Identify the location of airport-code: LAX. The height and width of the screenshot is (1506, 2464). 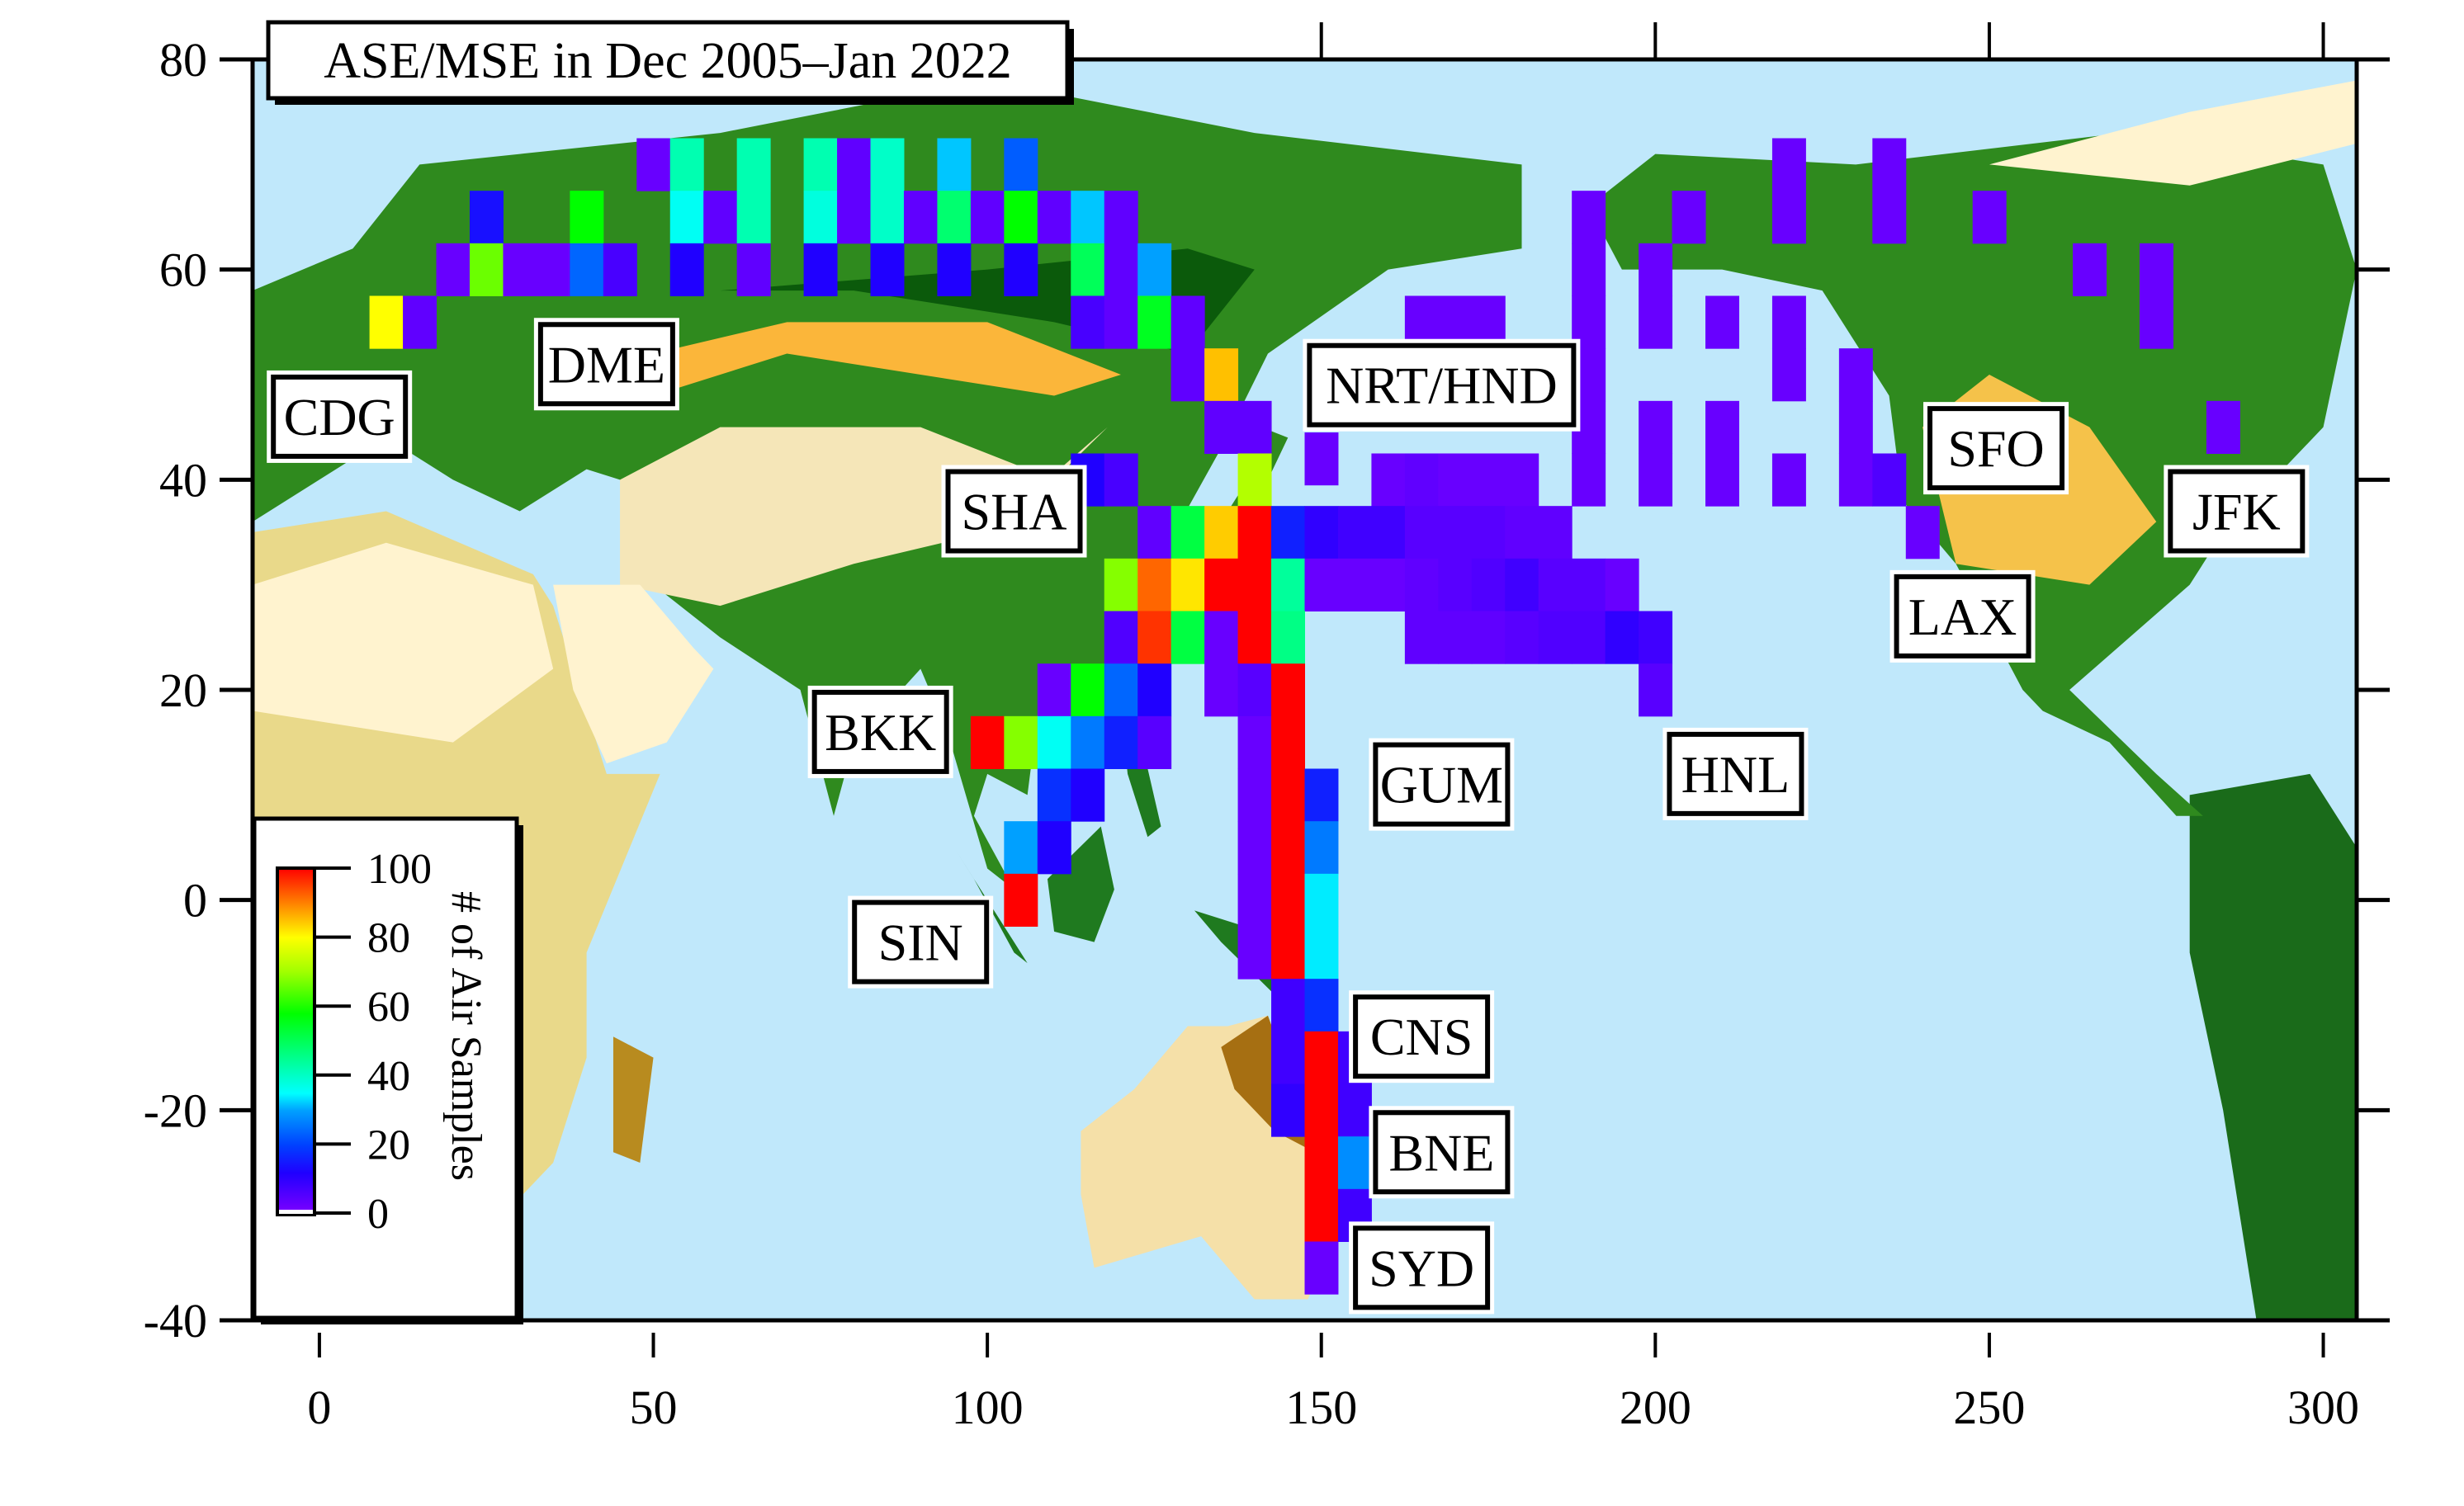
(1963, 617).